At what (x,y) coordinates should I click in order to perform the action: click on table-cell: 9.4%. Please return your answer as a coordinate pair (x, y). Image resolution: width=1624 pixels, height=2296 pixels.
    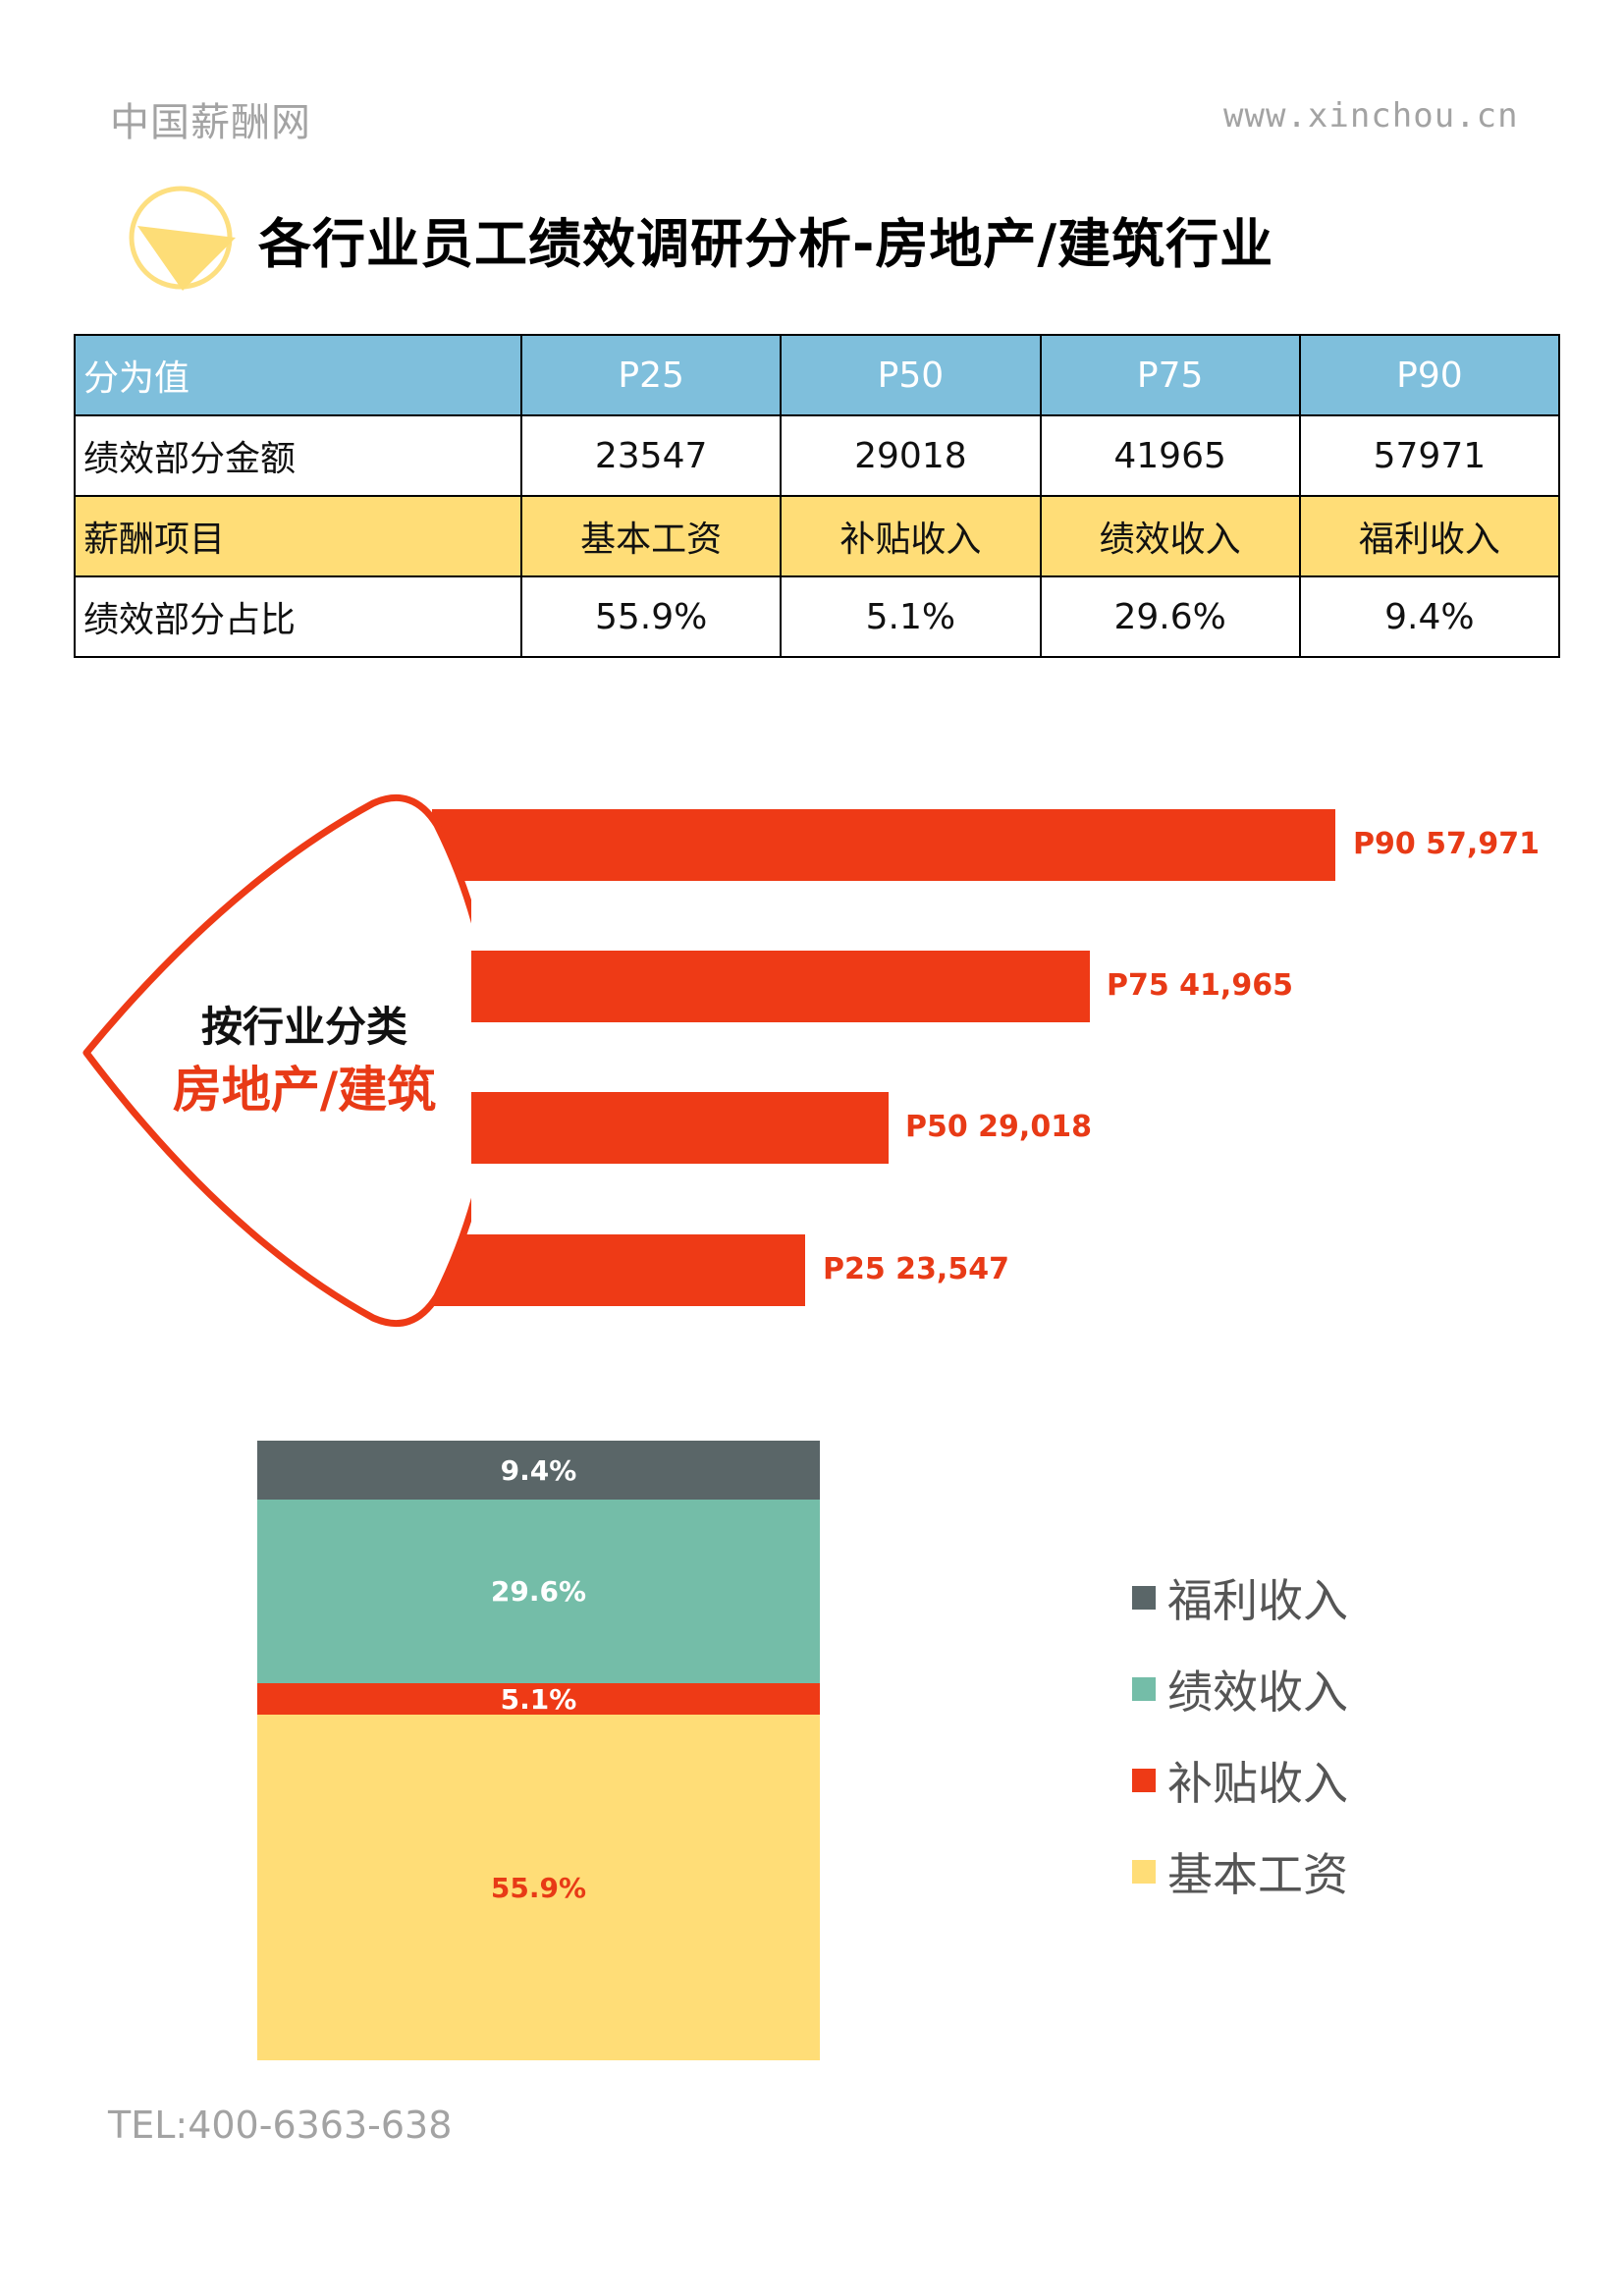
    Looking at the image, I should click on (1429, 616).